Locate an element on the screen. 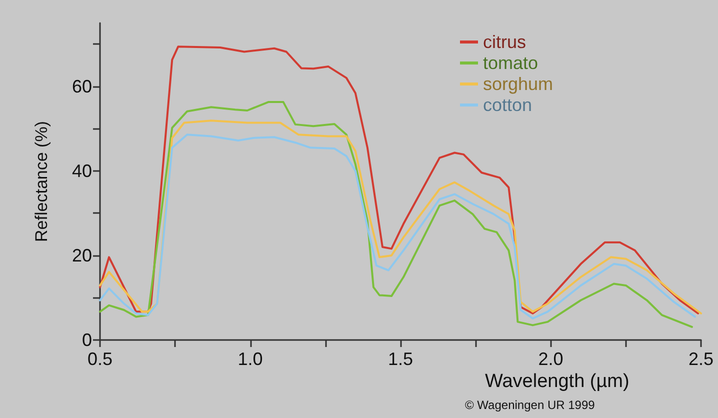  text: © Wageningen UR 1999 is located at coordinates (530, 405).